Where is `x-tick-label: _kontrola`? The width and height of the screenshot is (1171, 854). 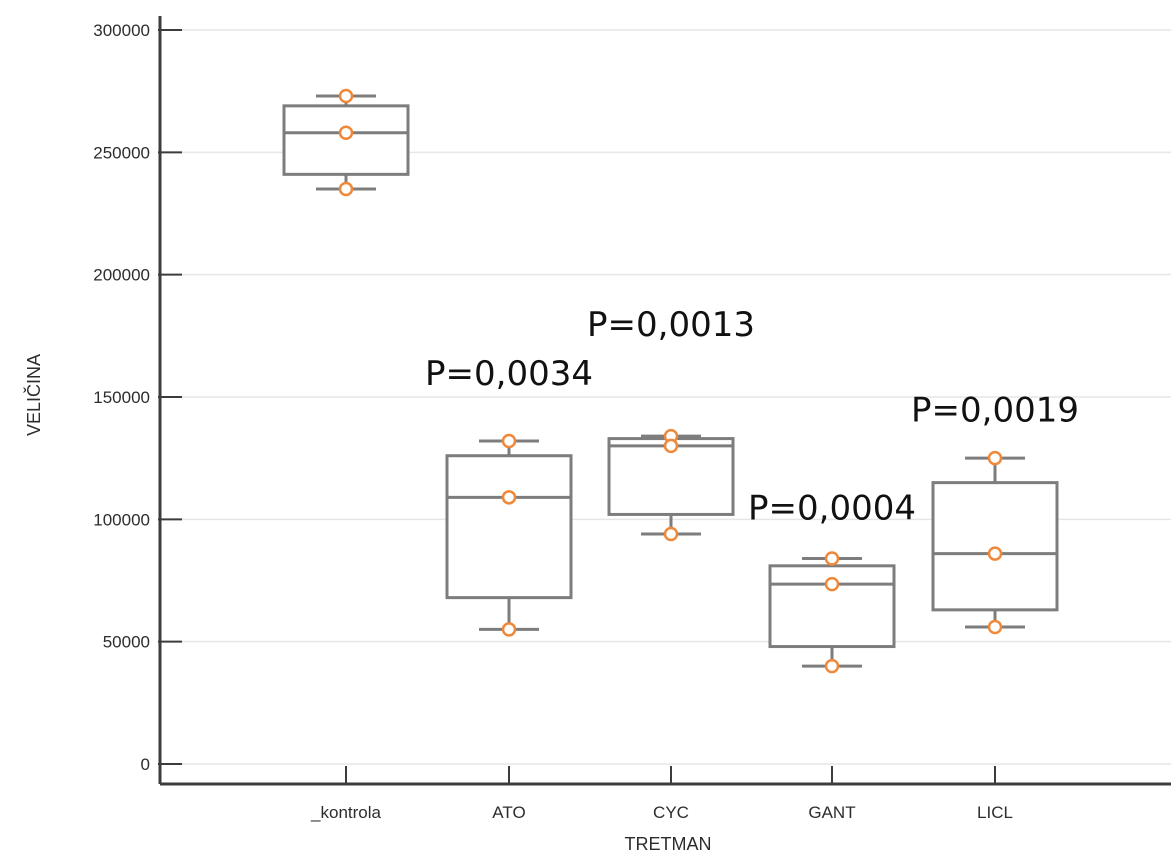 x-tick-label: _kontrola is located at coordinates (345, 812).